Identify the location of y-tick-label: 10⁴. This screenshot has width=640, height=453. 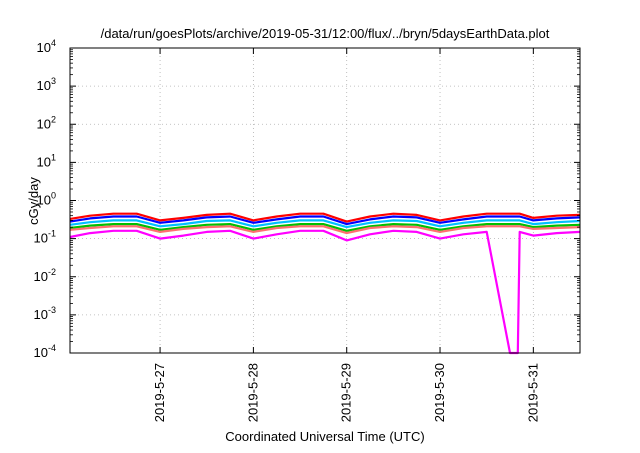
(46, 46).